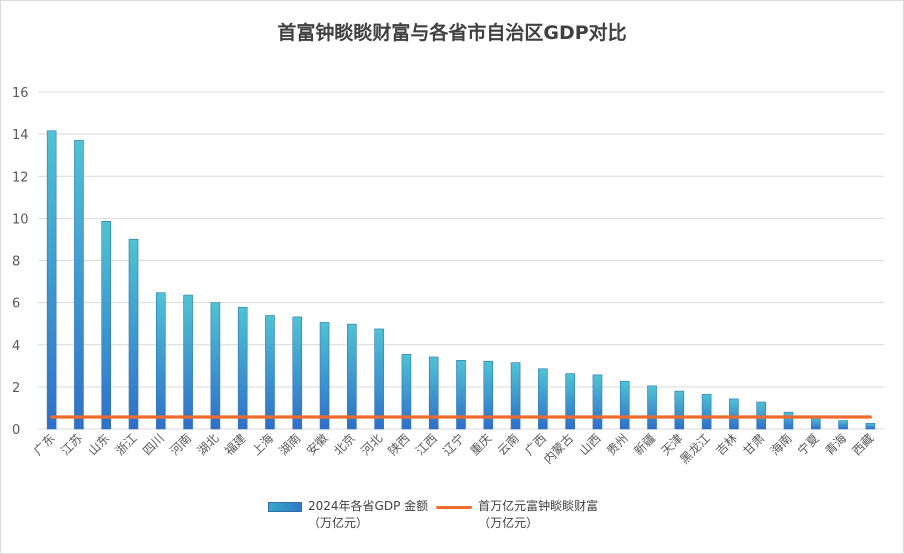  I want to click on bar-宁夏, so click(815, 423).